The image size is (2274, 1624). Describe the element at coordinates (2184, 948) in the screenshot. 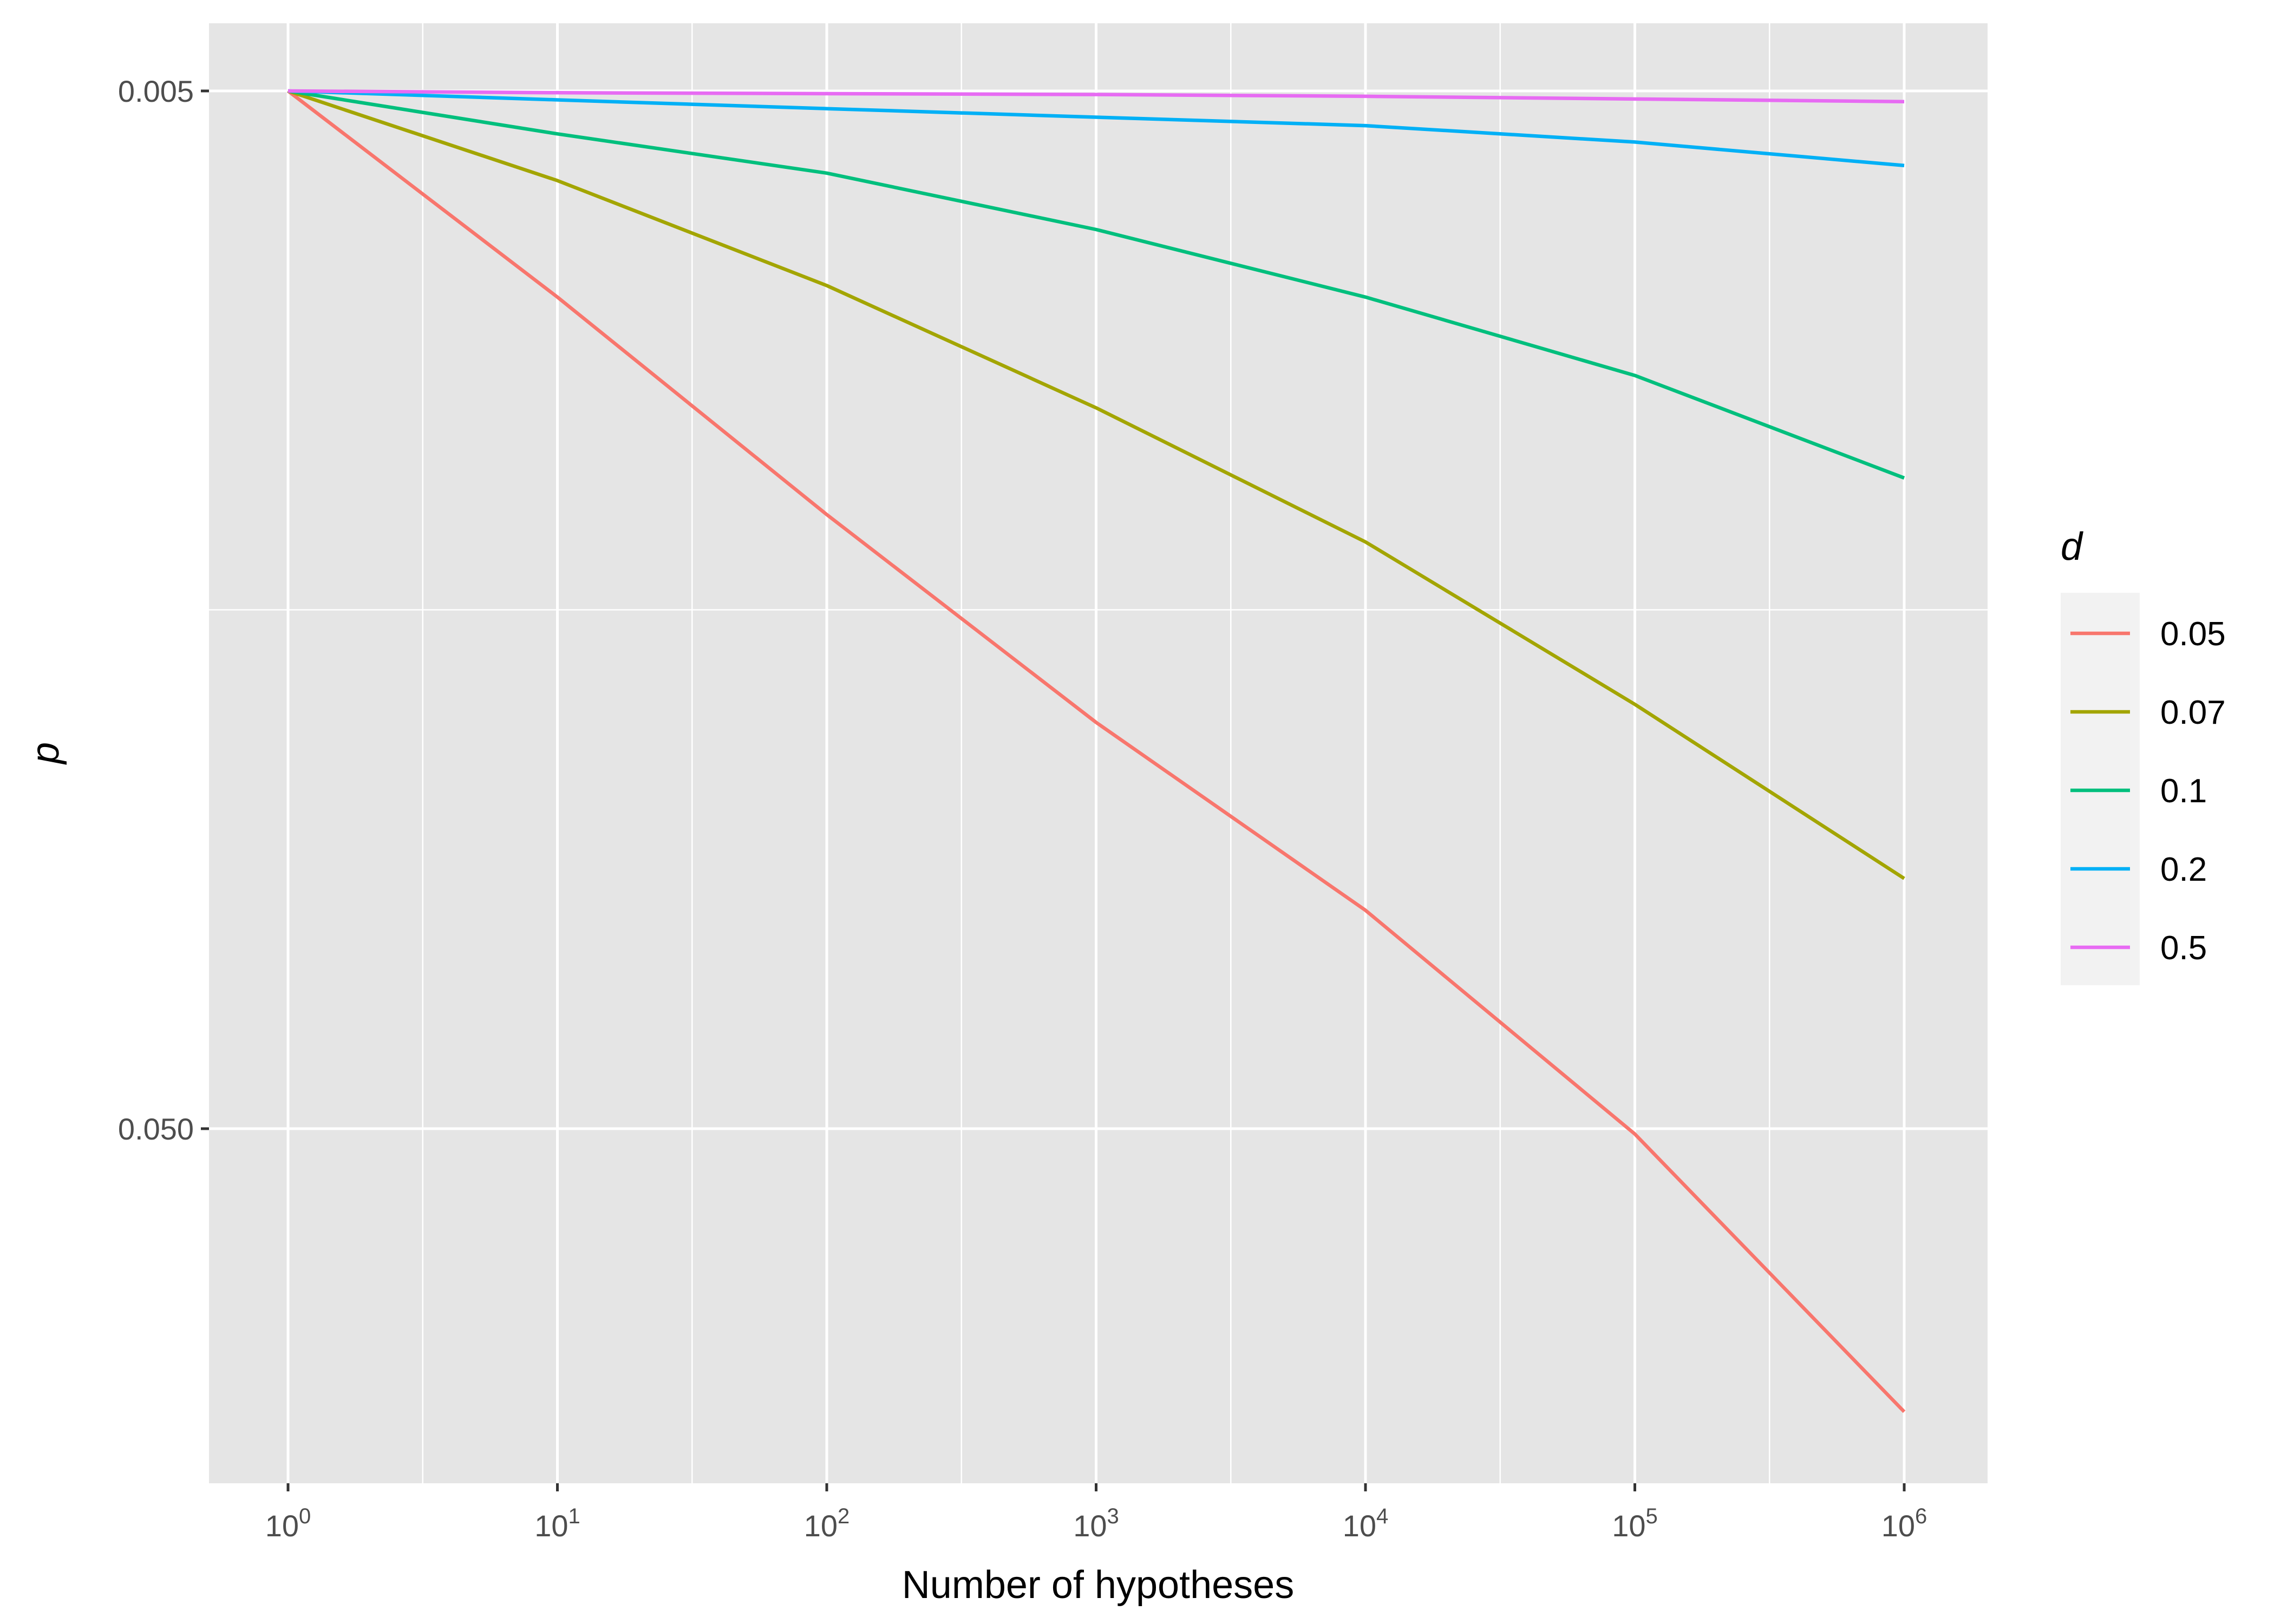

I see `legend-label: 0.5` at that location.